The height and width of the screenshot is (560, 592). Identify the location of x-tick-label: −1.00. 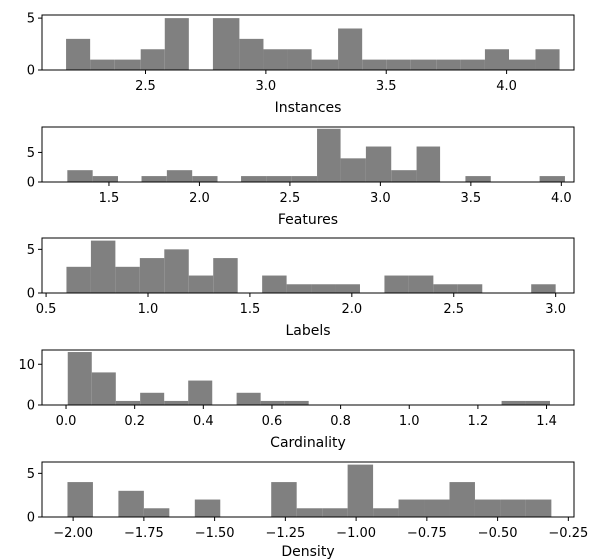
(356, 533).